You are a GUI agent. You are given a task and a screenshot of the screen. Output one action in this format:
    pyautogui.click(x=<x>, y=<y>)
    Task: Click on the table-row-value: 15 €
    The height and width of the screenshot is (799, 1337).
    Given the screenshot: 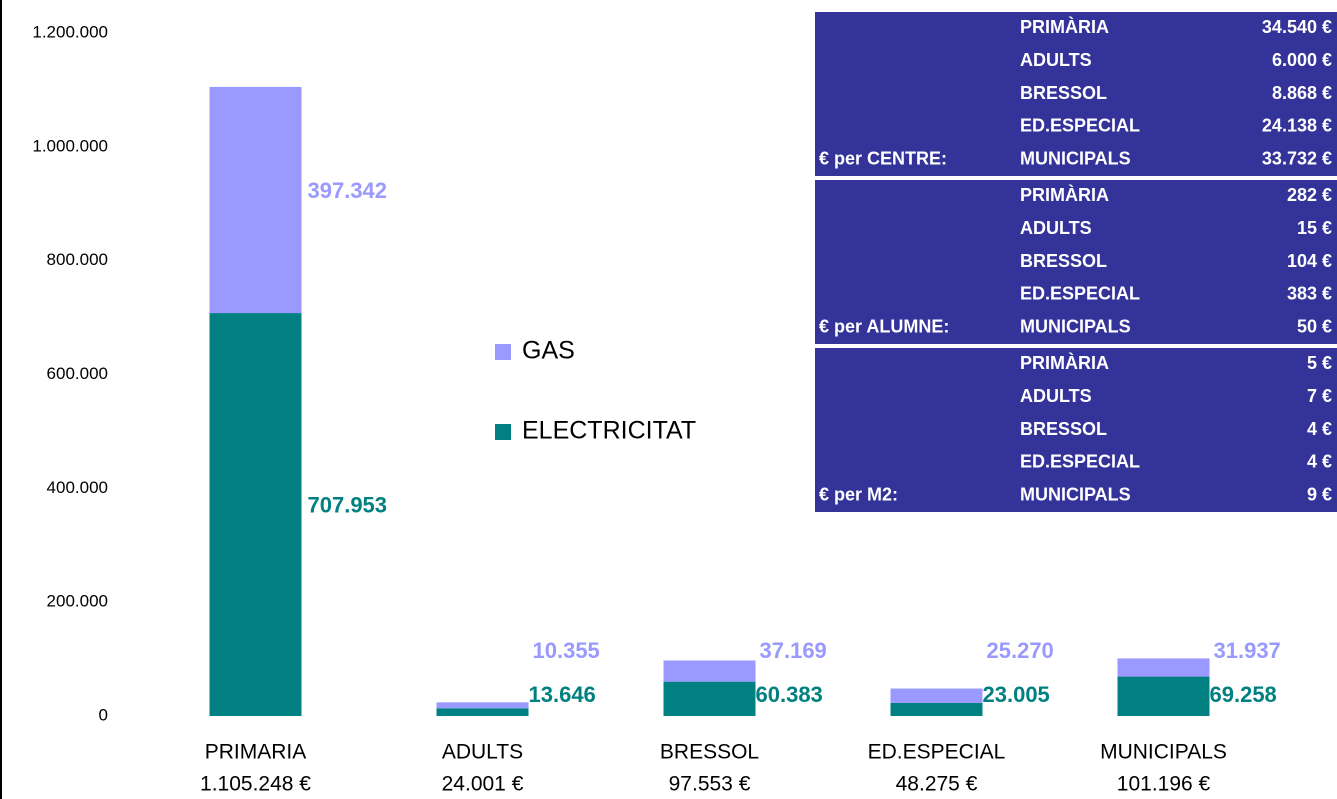 What is the action you would take?
    pyautogui.click(x=1314, y=228)
    